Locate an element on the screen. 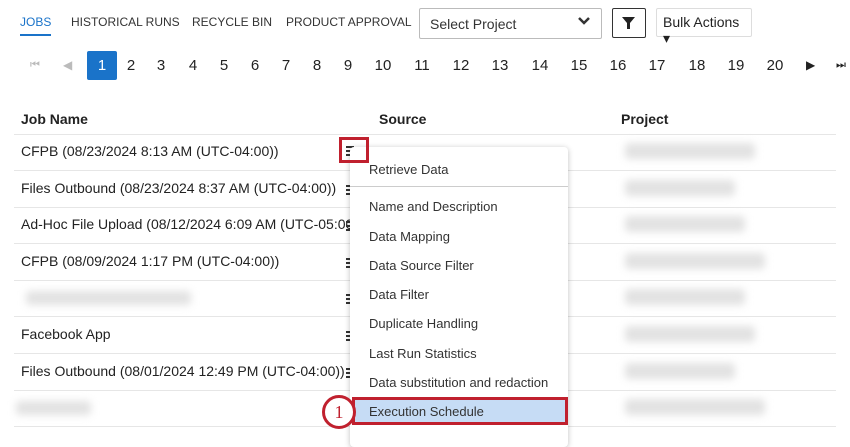  page-10: 10 is located at coordinates (383, 65).